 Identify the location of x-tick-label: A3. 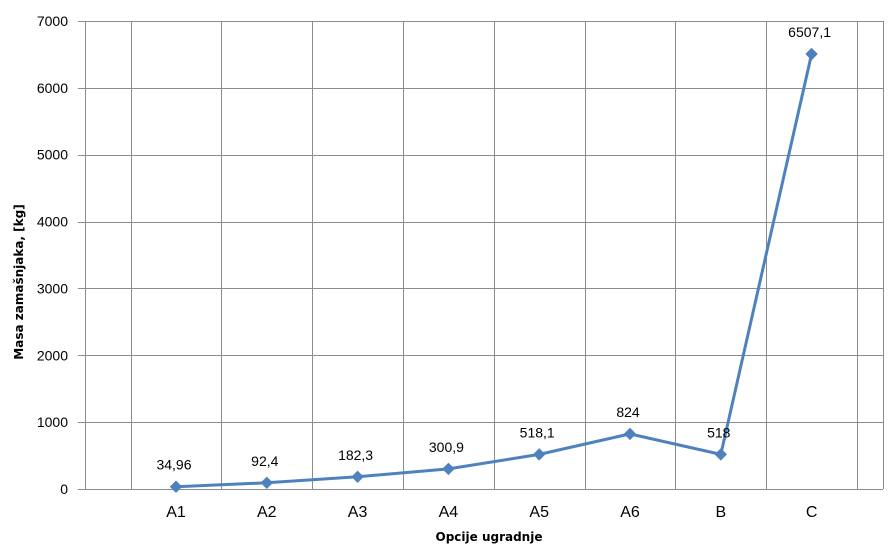
(358, 512).